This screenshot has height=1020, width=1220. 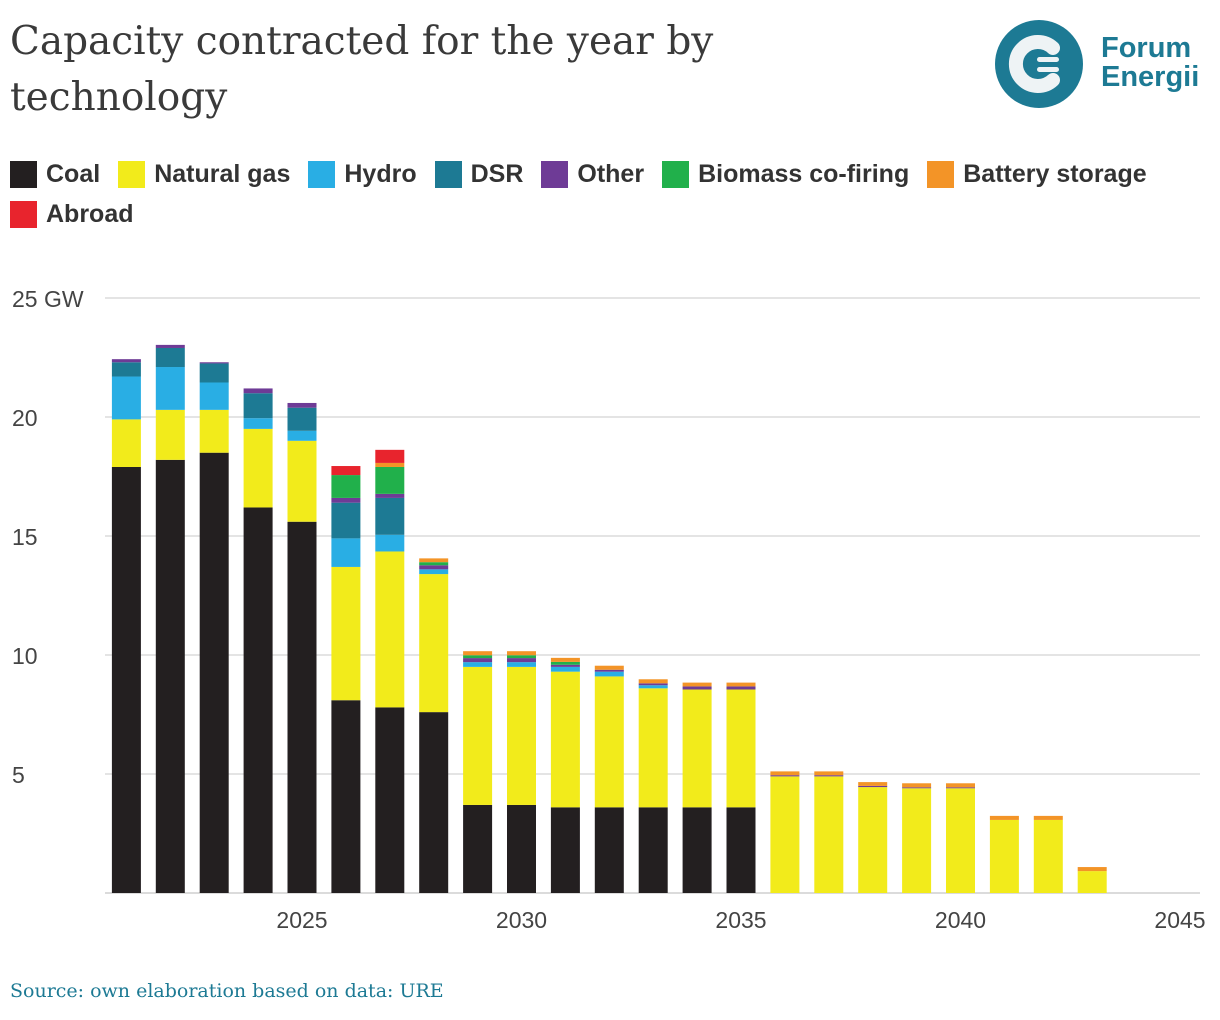 I want to click on bar-segment-natural-gas-2028, so click(x=434, y=643).